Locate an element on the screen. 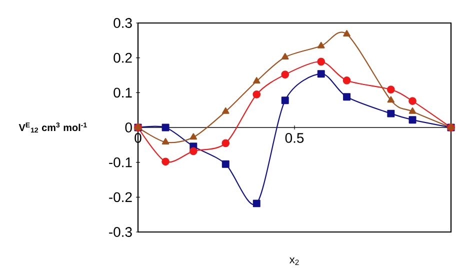 The width and height of the screenshot is (474, 269). x-axis-title: x$_{2}$ is located at coordinates (294, 261).